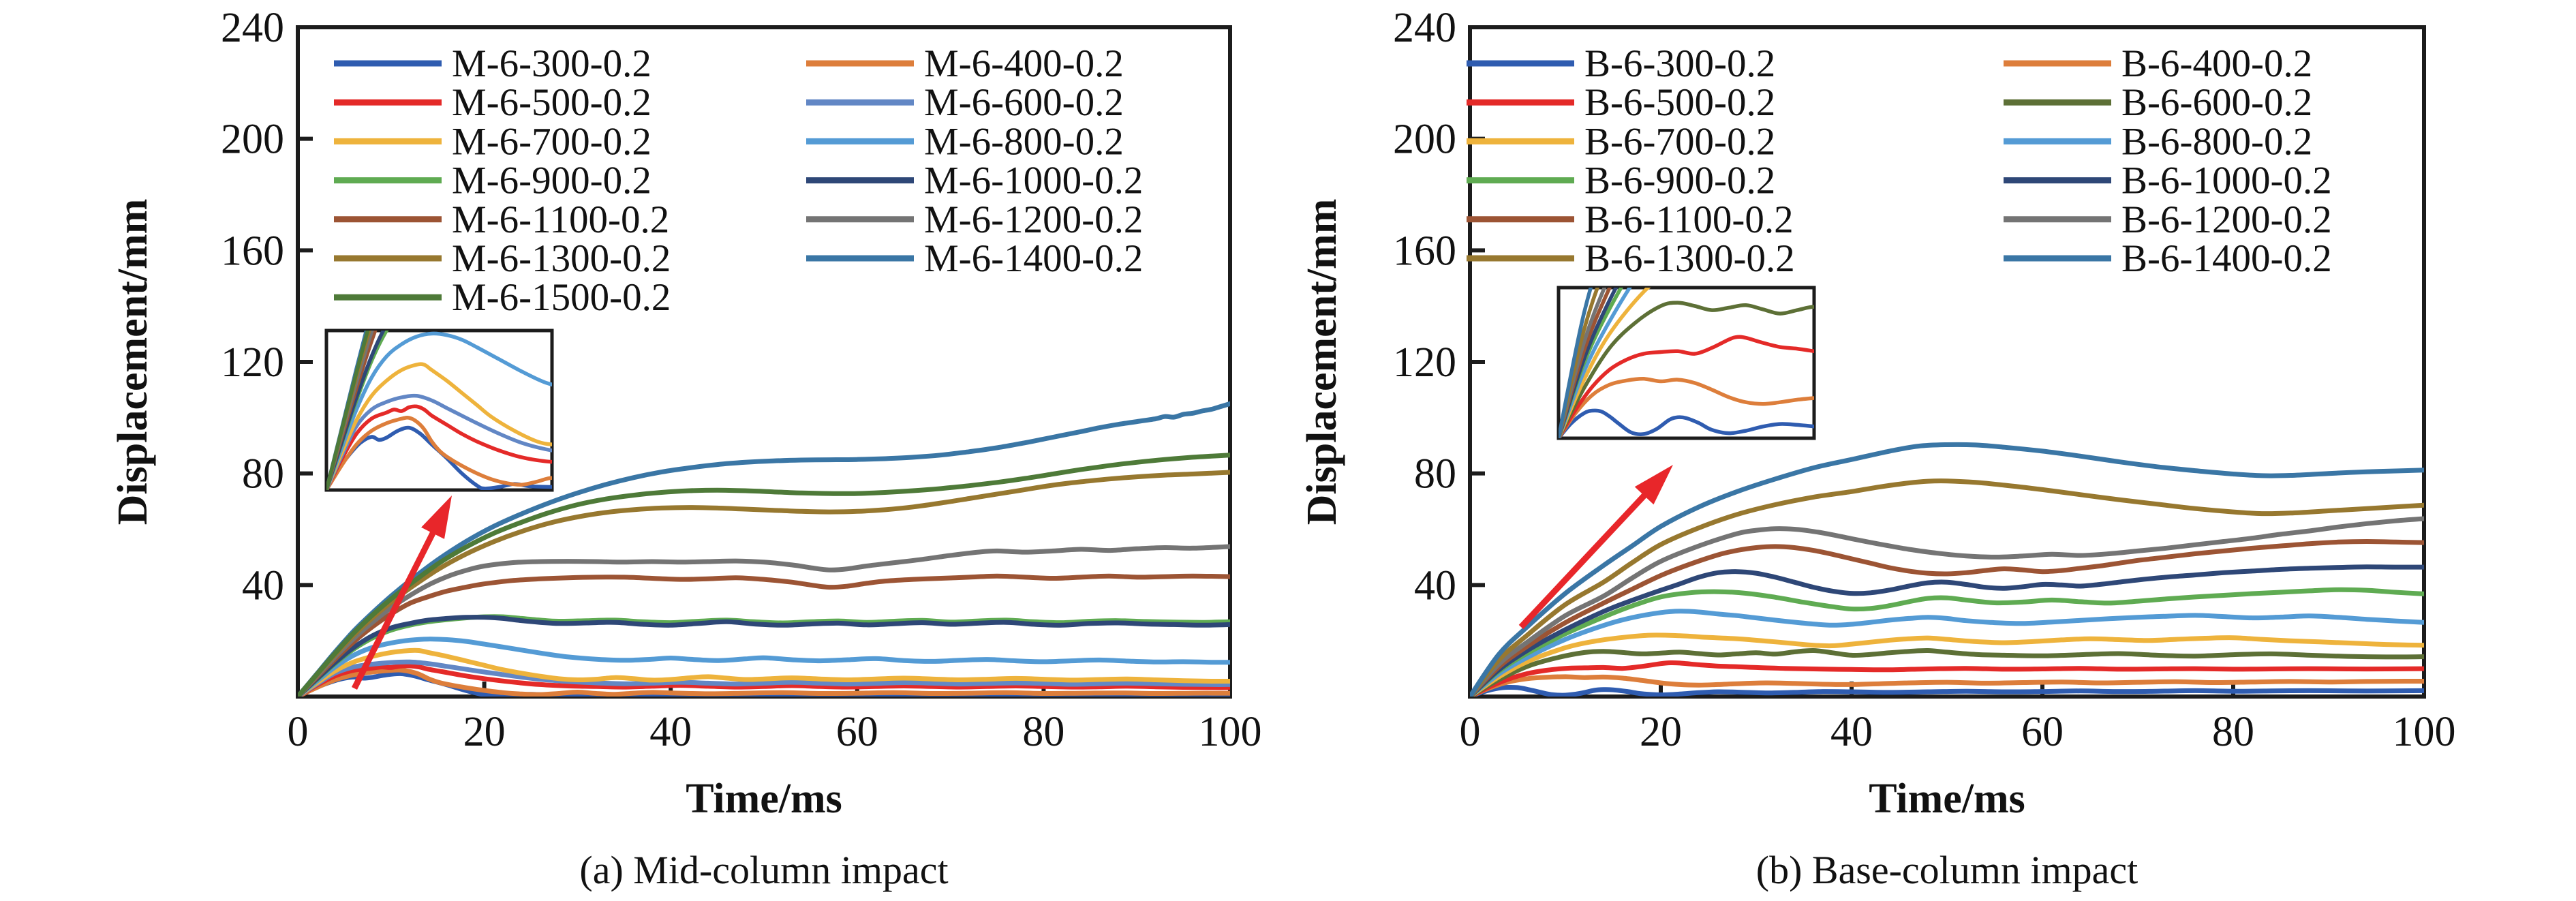 The height and width of the screenshot is (901, 2576). What do you see at coordinates (1679, 64) in the screenshot?
I see `legend-label: B-6-300-0.2` at bounding box center [1679, 64].